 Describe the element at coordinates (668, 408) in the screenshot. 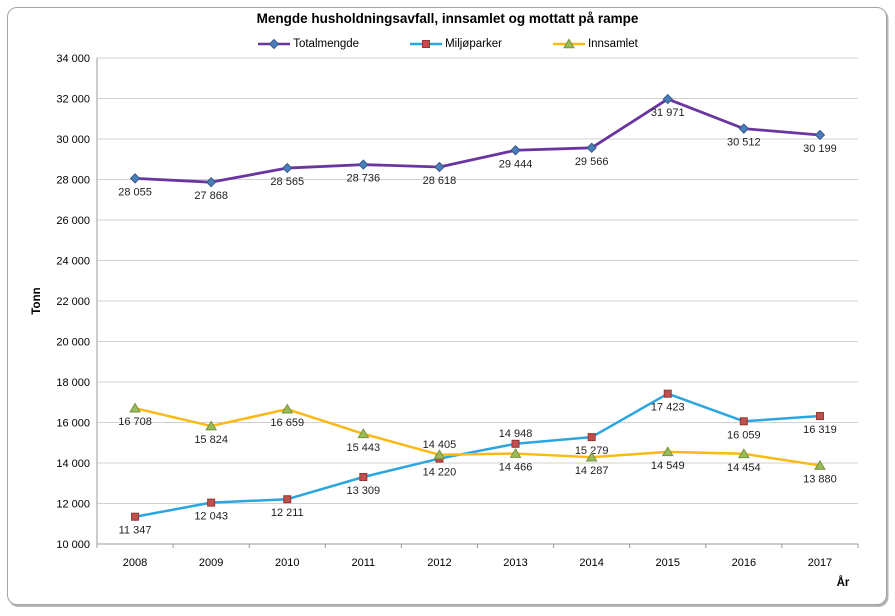

I see `data-label: 17 423` at that location.